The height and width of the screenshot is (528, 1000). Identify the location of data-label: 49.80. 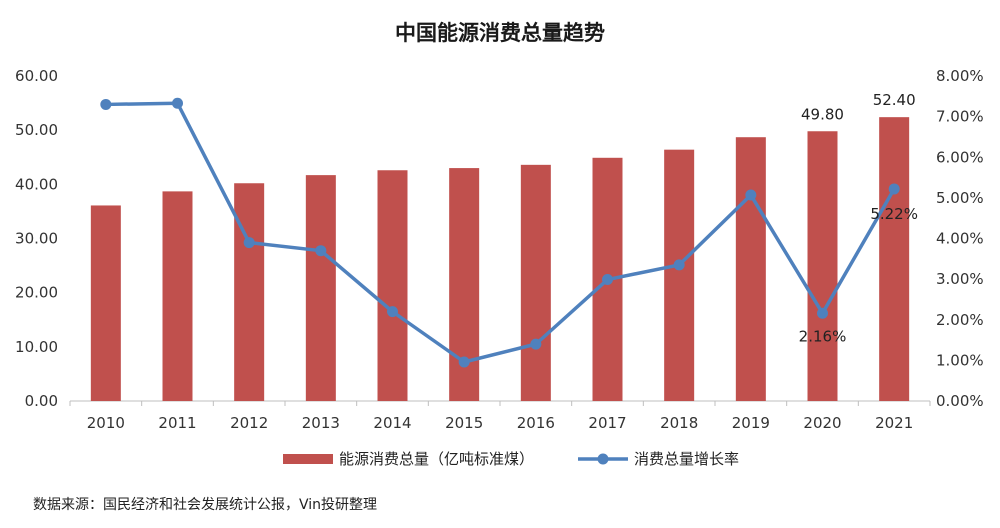
(822, 114).